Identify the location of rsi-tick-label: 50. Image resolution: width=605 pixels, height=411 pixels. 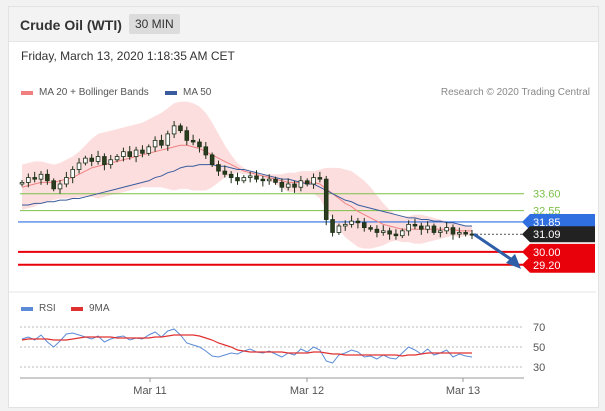
(539, 348).